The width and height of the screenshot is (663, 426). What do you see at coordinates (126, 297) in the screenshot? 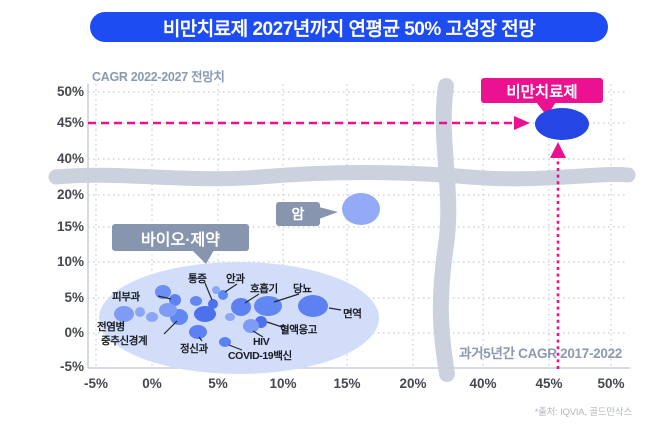
I see `bubble-label-피부과: 피부과` at bounding box center [126, 297].